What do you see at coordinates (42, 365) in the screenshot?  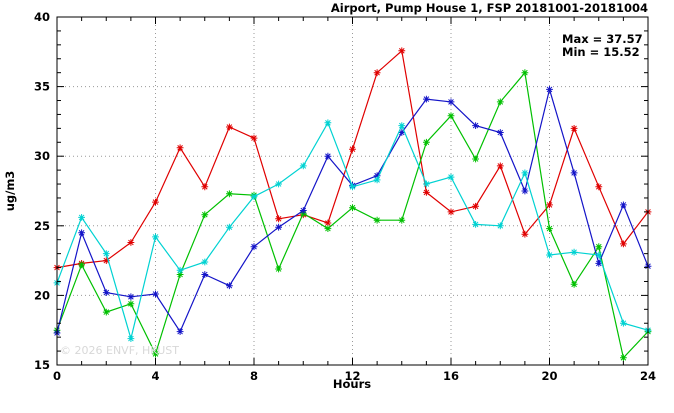 I see `y-tick-label: 15` at bounding box center [42, 365].